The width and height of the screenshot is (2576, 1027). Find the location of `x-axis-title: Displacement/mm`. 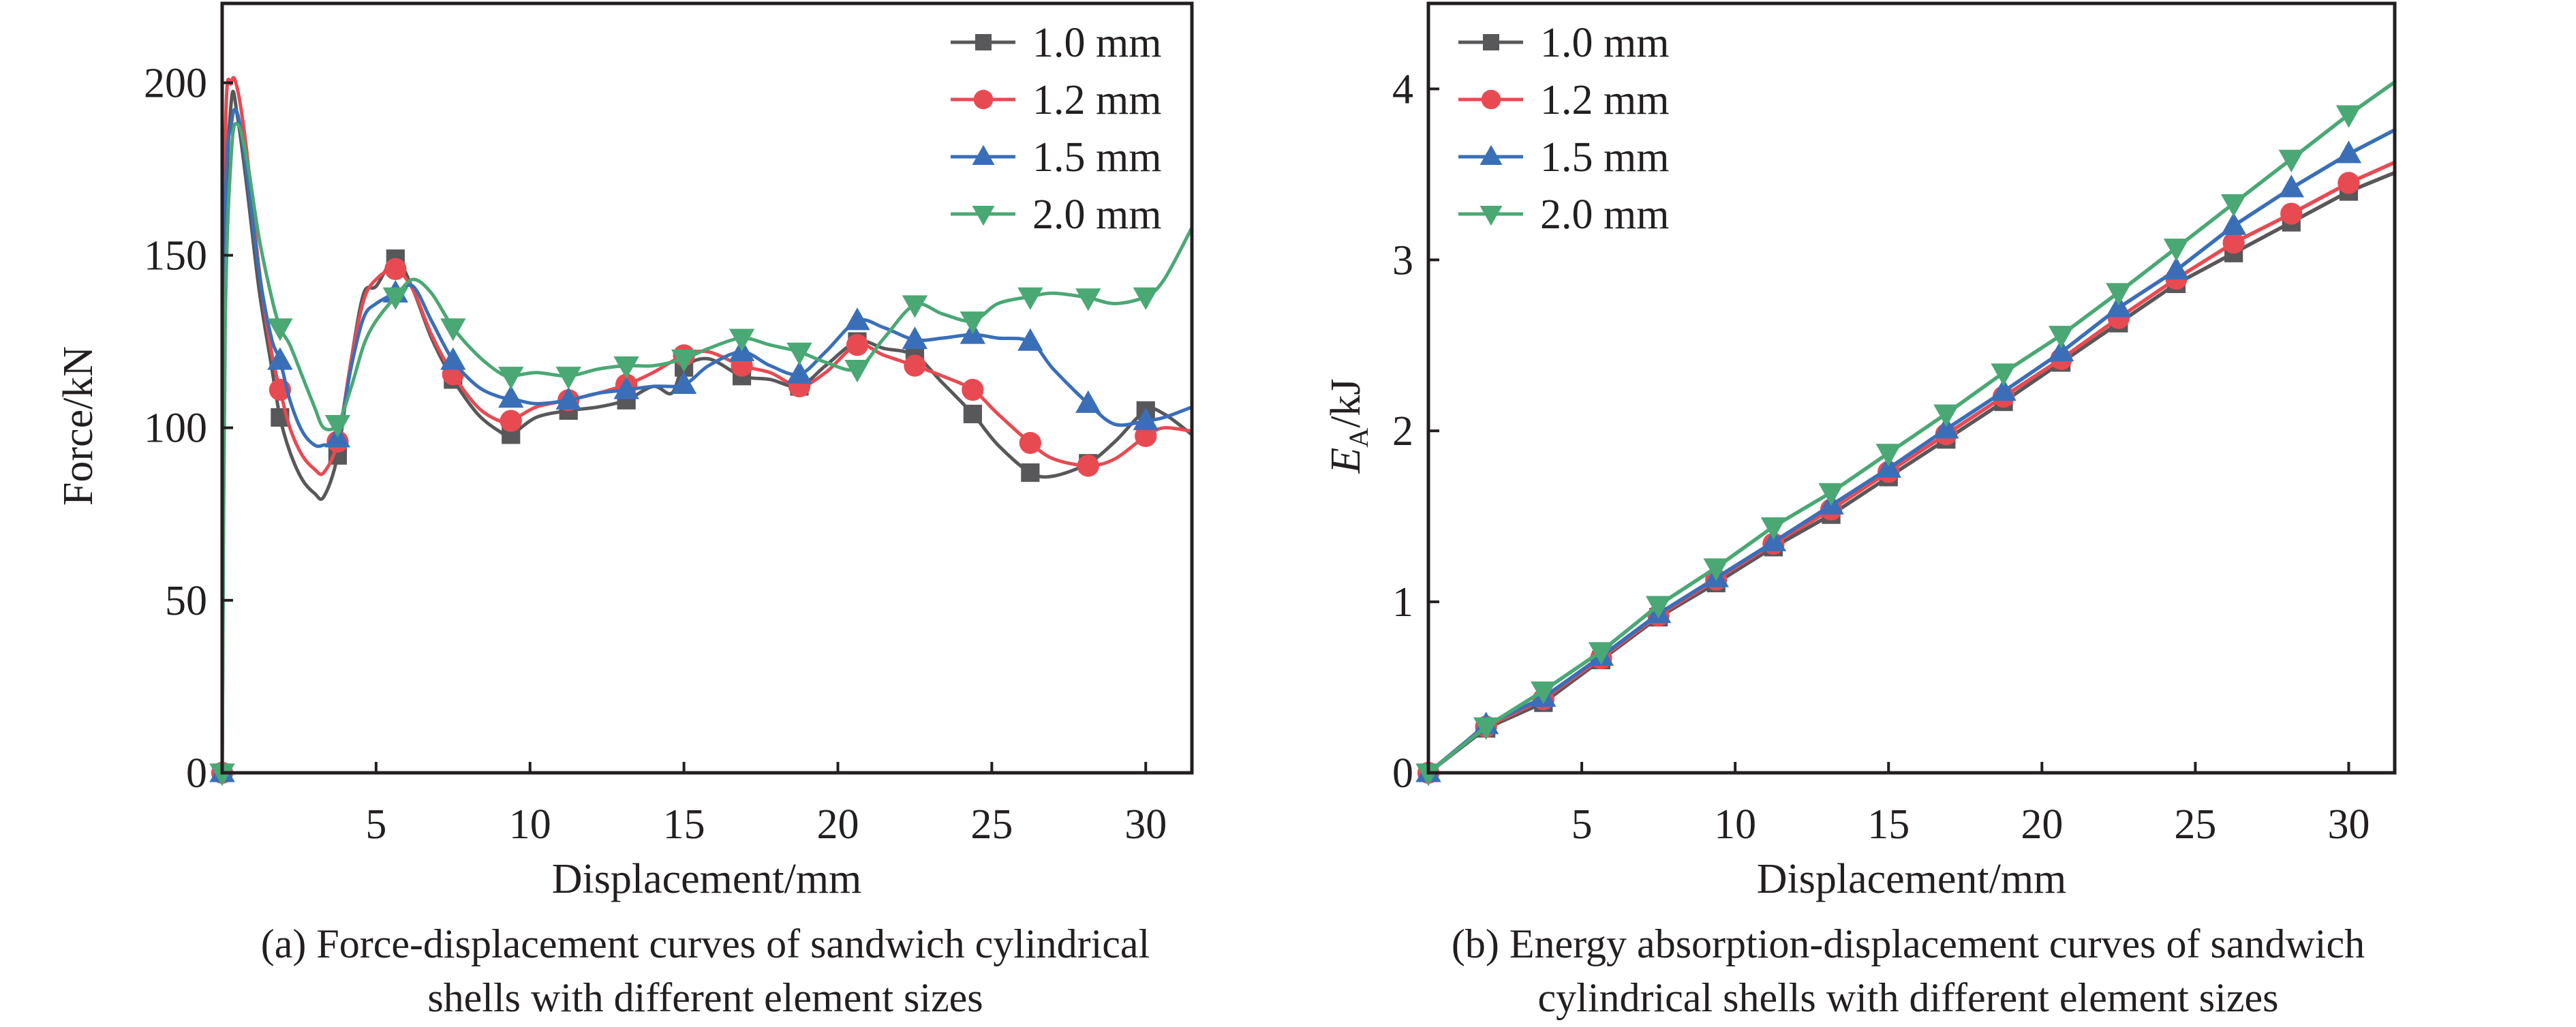

x-axis-title: Displacement/mm is located at coordinates (707, 879).